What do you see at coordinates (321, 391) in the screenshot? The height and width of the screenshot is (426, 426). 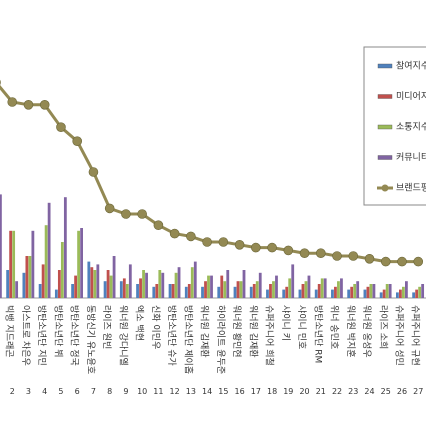 I see `rank-label: 21` at bounding box center [321, 391].